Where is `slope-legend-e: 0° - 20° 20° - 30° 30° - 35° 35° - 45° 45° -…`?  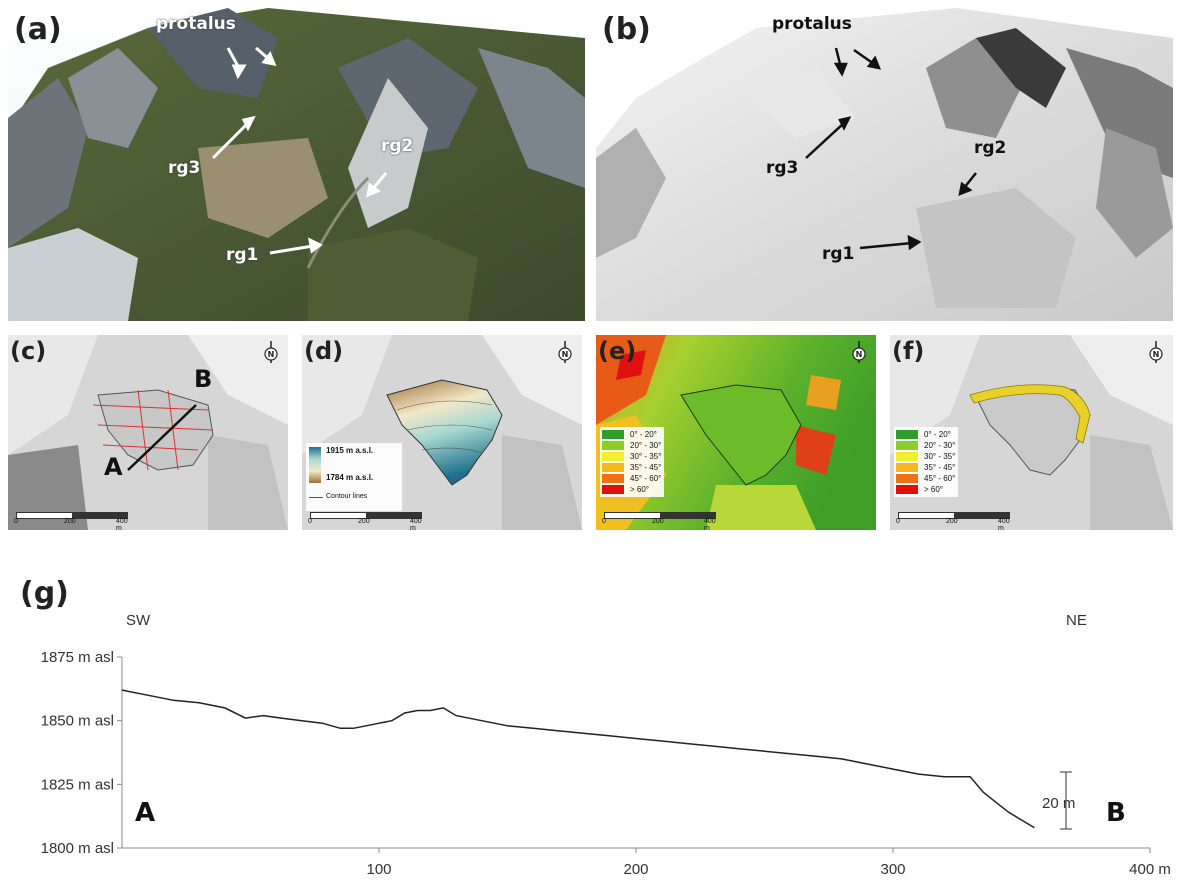 slope-legend-e: 0° - 20° 20° - 30° 30° - 35° 35° - 45° 45° -… is located at coordinates (632, 462).